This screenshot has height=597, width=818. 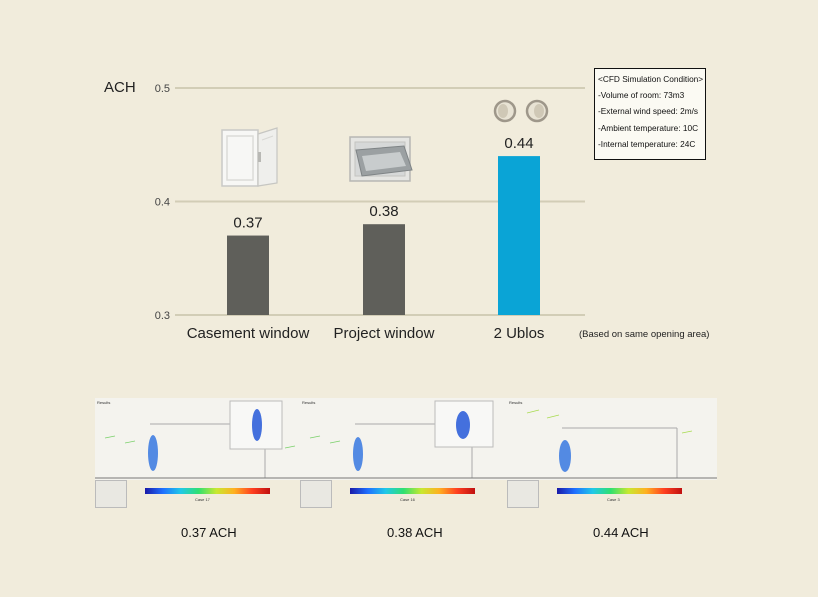 I want to click on y-axis-label: ACH, so click(x=120, y=87).